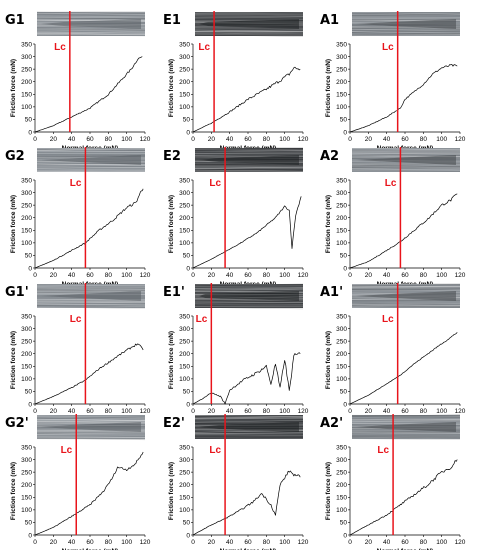  I want to click on y-tick-label: 200, so click(26, 82).